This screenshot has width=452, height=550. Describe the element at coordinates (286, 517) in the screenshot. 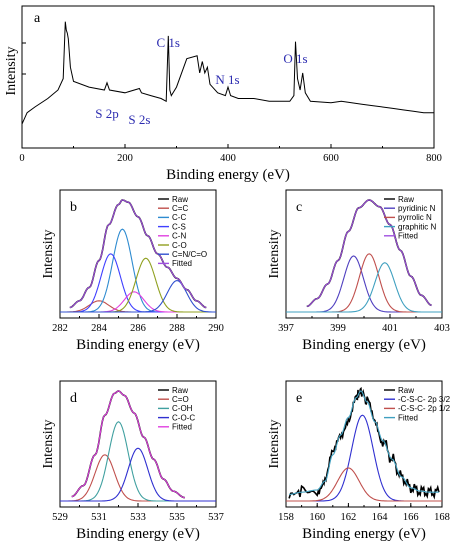

I see `x-tick-label: 158` at that location.